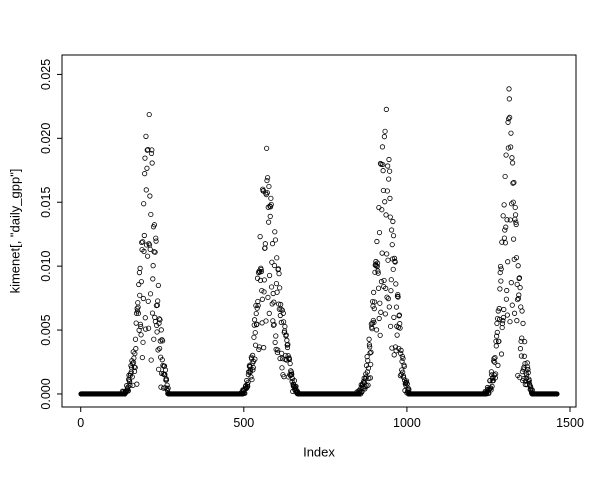  I want to click on y-tick-label: 0.020, so click(46, 138).